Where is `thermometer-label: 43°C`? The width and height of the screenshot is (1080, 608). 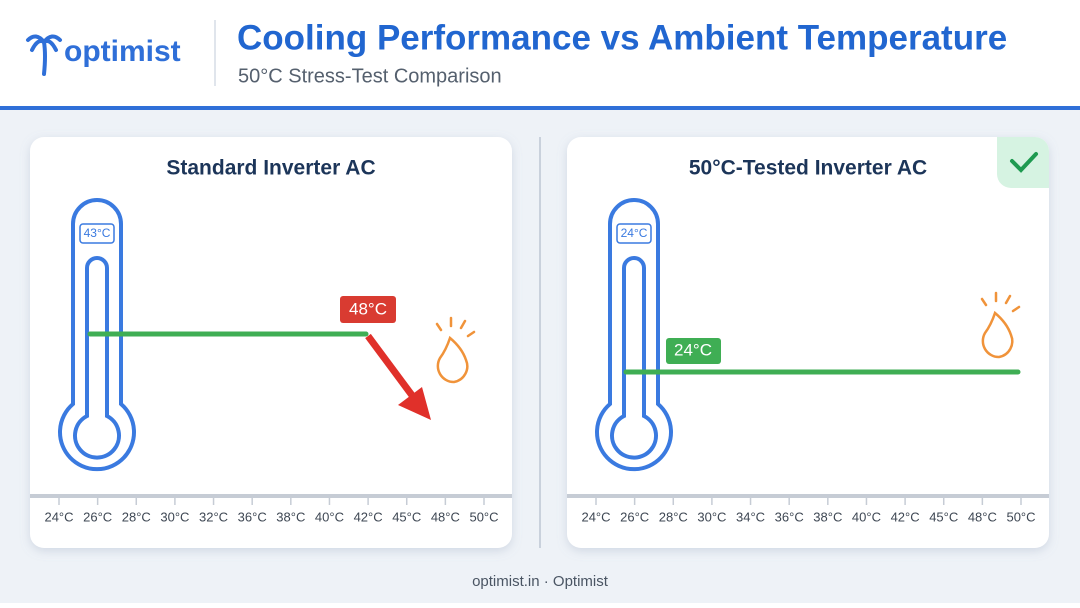 thermometer-label: 43°C is located at coordinates (97, 233).